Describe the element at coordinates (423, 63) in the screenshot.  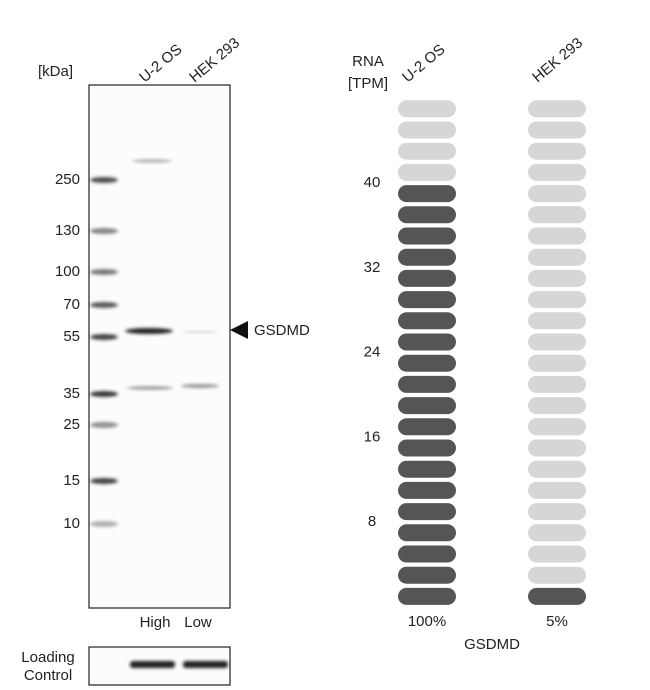
I see `rna-column-label: U-2 OS` at that location.